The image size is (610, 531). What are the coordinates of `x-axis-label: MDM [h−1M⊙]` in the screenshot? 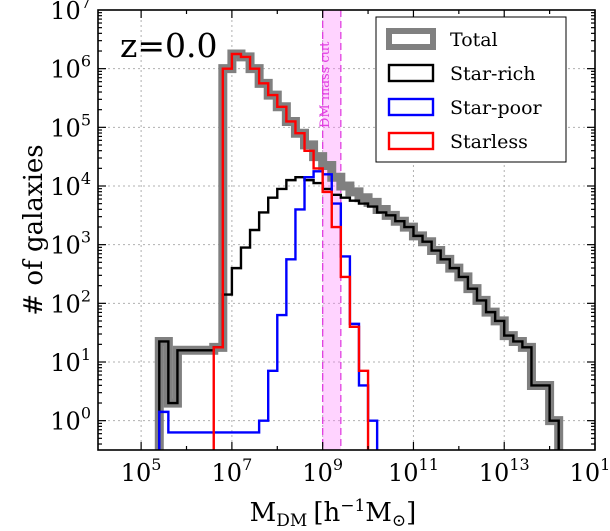 It's located at (333, 511).